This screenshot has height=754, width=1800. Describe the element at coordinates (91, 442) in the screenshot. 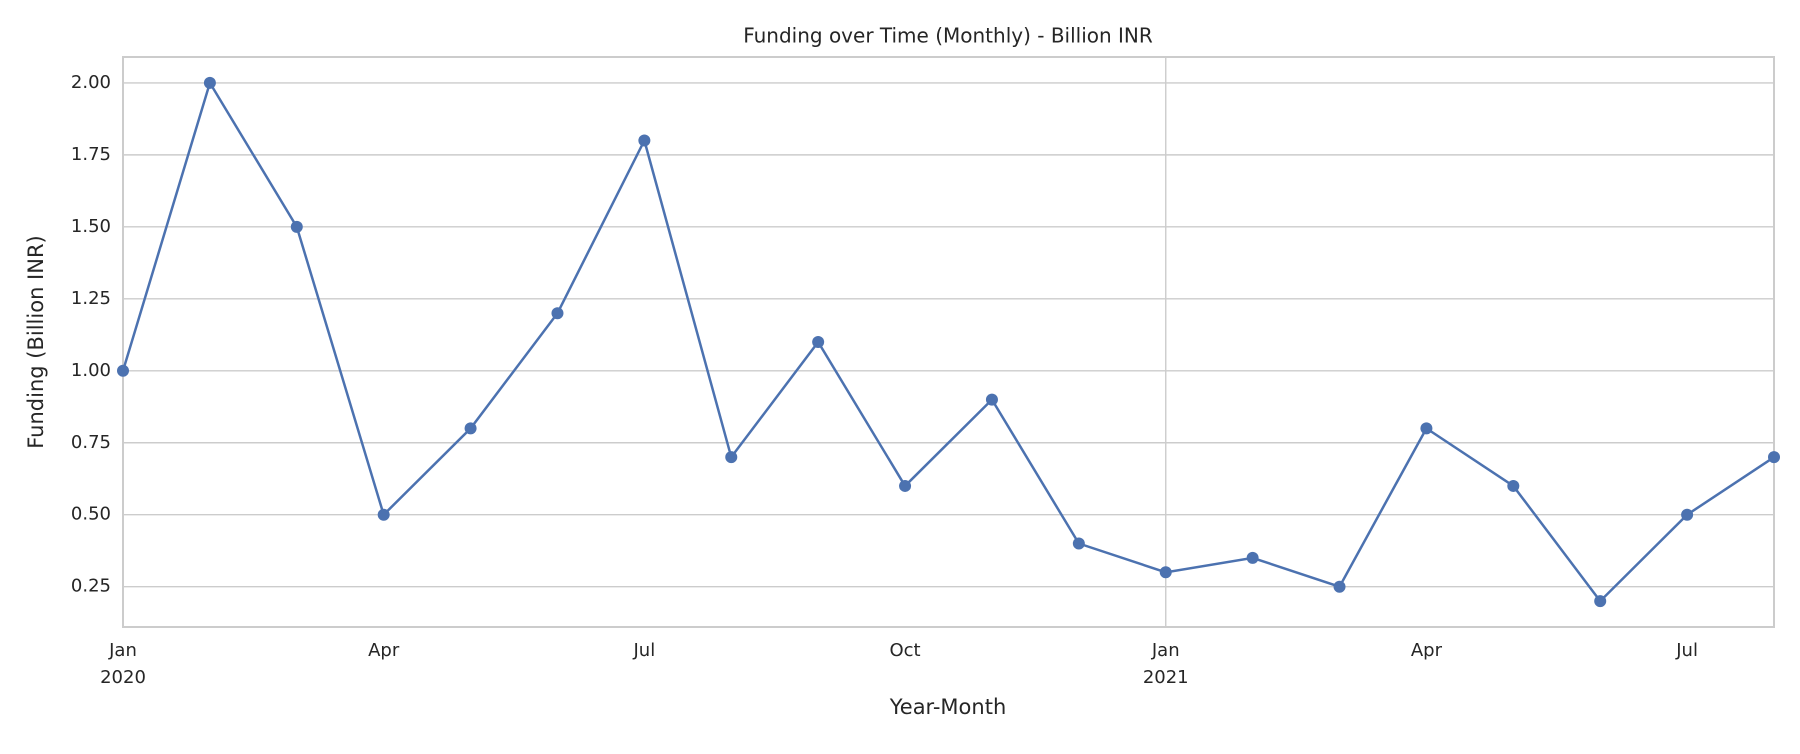

I see `y-tick-label: 0.75` at that location.